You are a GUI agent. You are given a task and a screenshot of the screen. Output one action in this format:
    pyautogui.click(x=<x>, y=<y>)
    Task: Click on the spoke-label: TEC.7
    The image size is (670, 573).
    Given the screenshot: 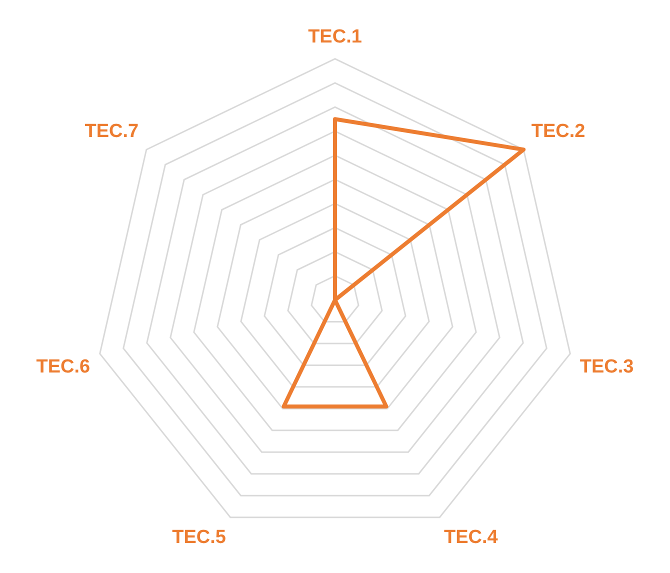 What is the action you would take?
    pyautogui.click(x=111, y=131)
    